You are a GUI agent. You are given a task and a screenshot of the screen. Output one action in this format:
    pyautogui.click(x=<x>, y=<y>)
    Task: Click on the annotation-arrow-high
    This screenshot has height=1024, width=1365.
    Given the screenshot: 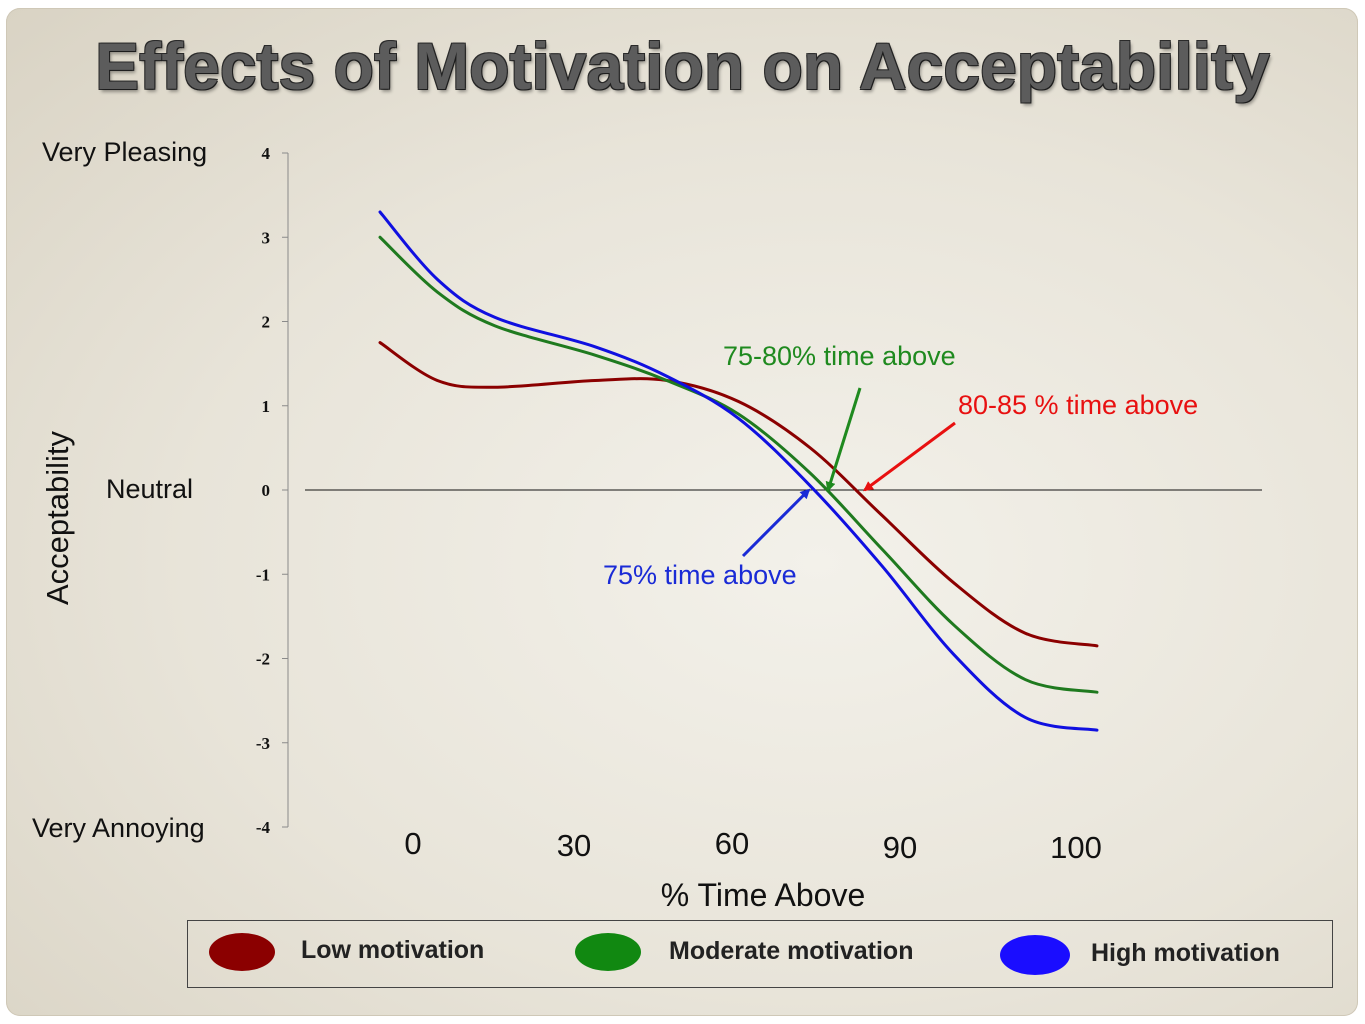 What is the action you would take?
    pyautogui.click(x=776, y=523)
    